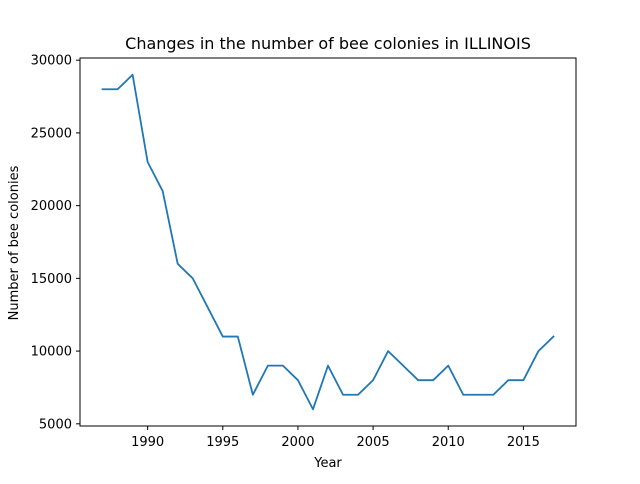 Image resolution: width=640 pixels, height=484 pixels. I want to click on y-axis: 5000 10000 15000 20000 25000 30000, so click(55, 243).